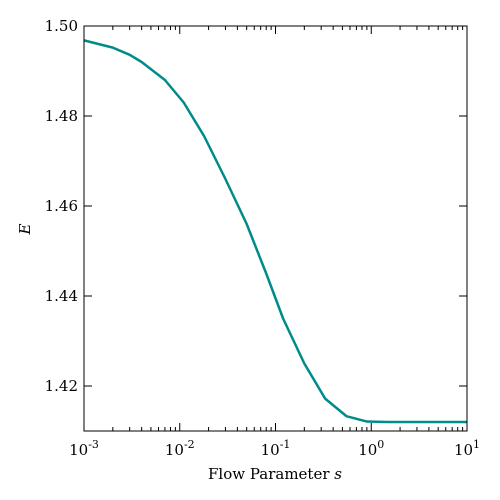  I want to click on x-axis-label: Flow Parameter s, so click(275, 474).